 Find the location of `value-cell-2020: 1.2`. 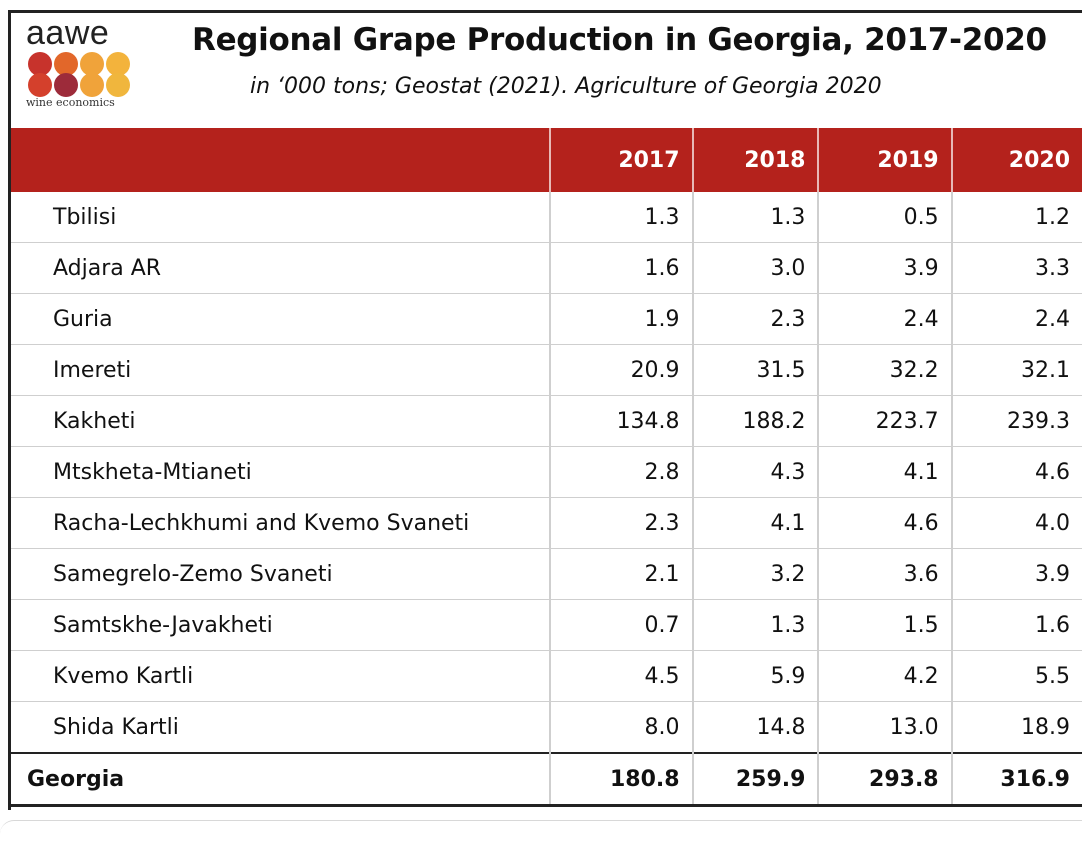

value-cell-2020: 1.2 is located at coordinates (1016, 217).